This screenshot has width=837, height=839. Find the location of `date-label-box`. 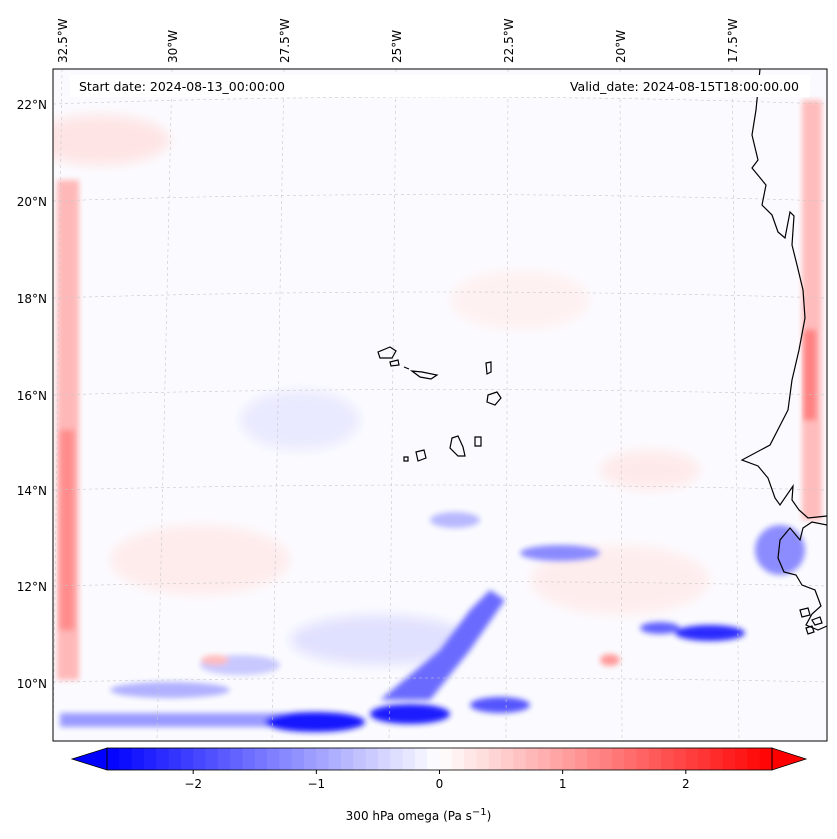

date-label-box is located at coordinates (440, 86).